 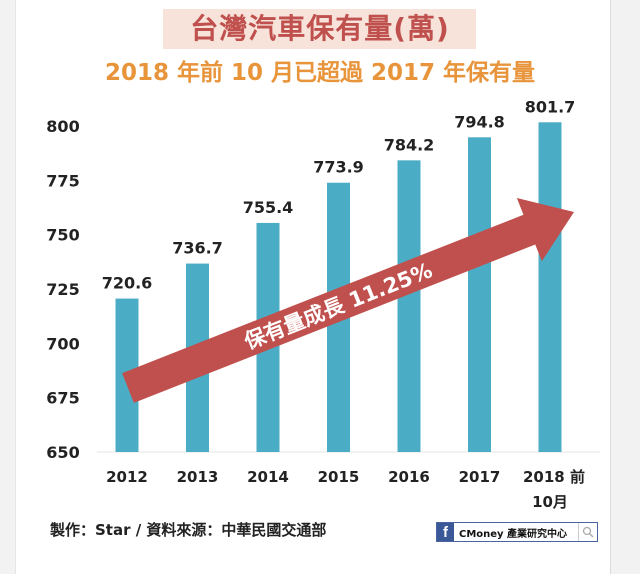 What do you see at coordinates (479, 121) in the screenshot?
I see `data-label: 794.8` at bounding box center [479, 121].